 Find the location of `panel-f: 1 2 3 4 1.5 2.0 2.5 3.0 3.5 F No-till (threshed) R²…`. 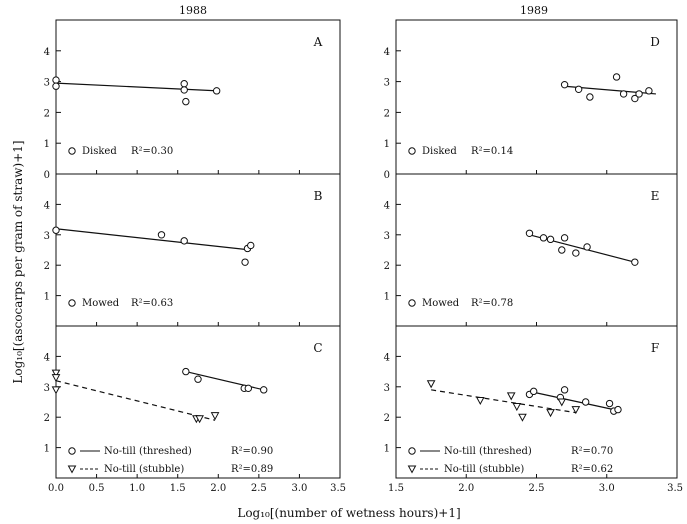

panel-f: 1 2 3 4 1.5 2.0 2.5 3.0 3.5 F No-till (threshed) R²… is located at coordinates (533, 409).